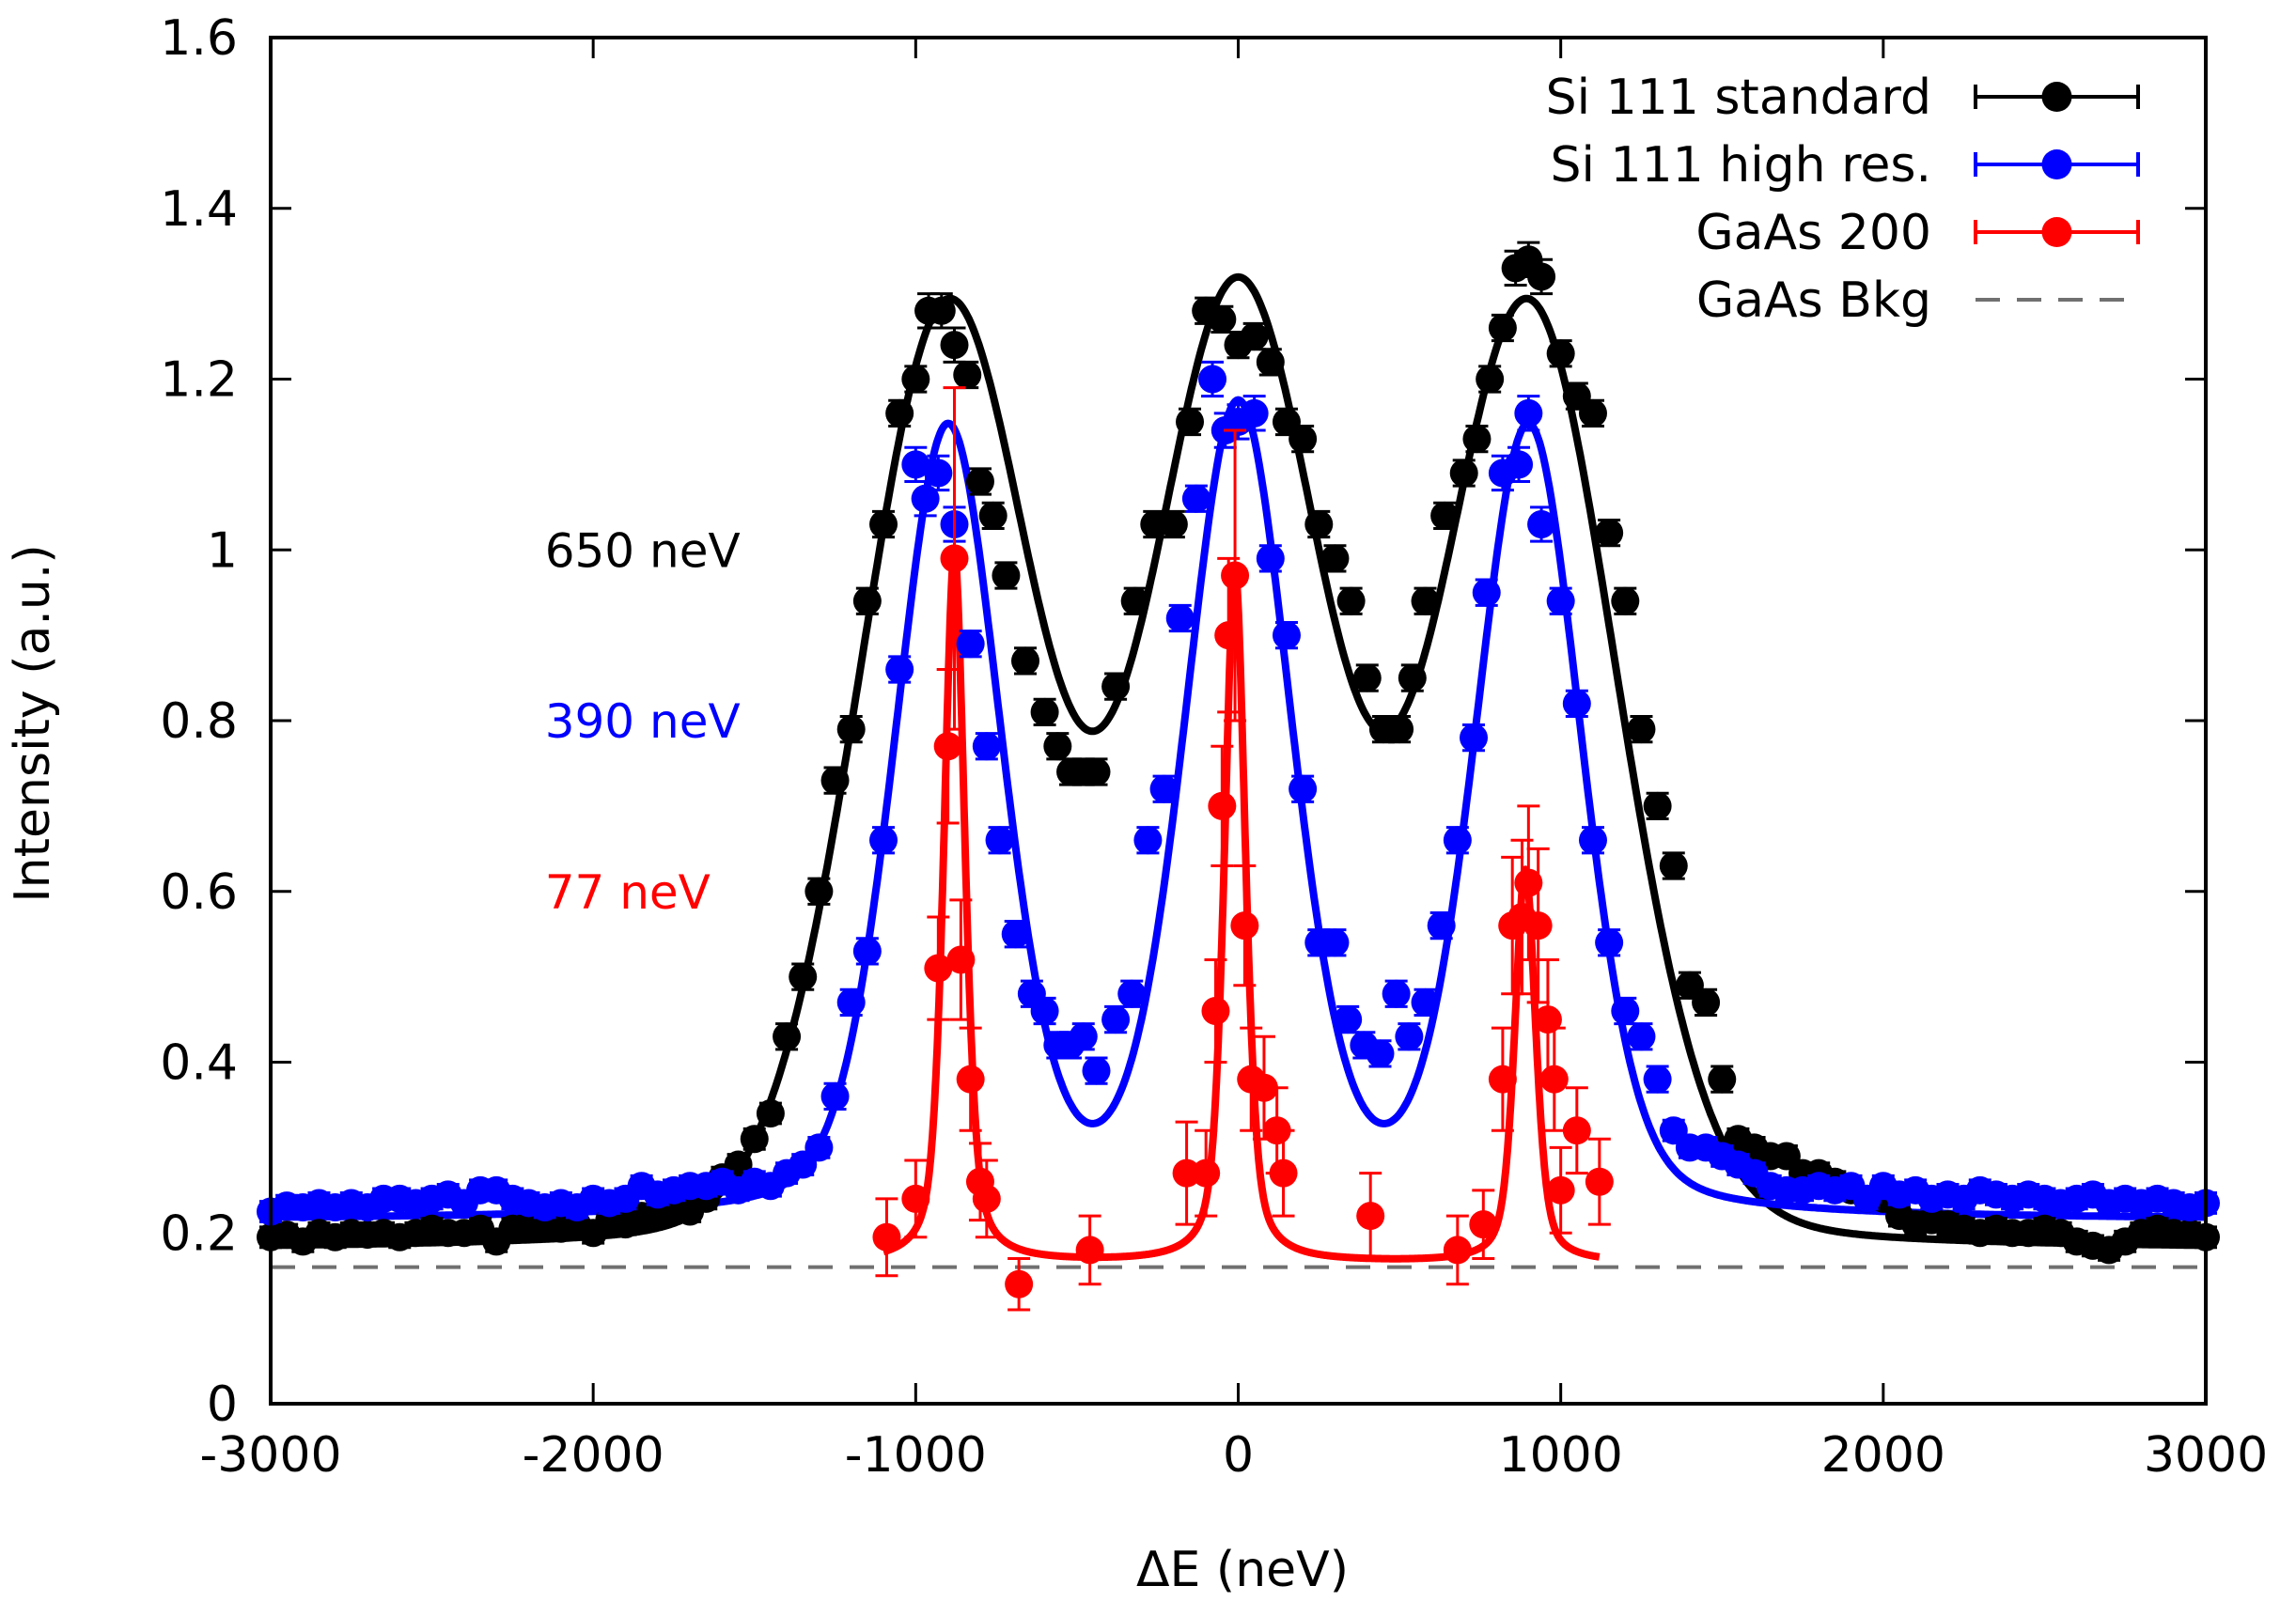 This screenshot has height=1617, width=2296. Describe the element at coordinates (199, 38) in the screenshot. I see `y-tick-label: 1.6` at that location.